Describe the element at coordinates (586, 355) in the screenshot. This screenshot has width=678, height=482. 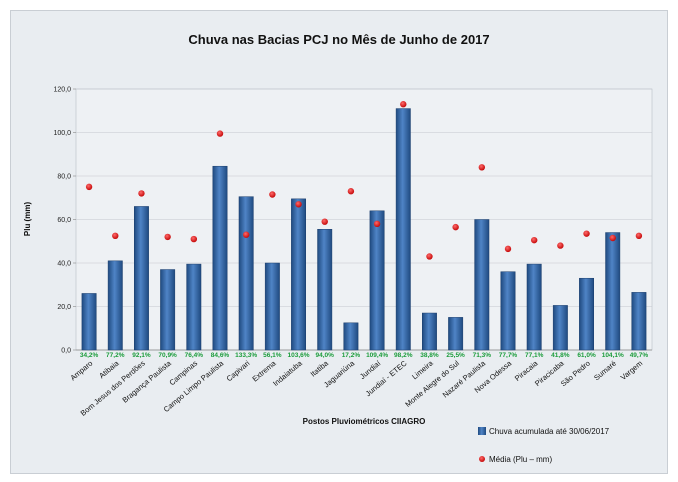
I see `percent-label: 61,0%` at that location.